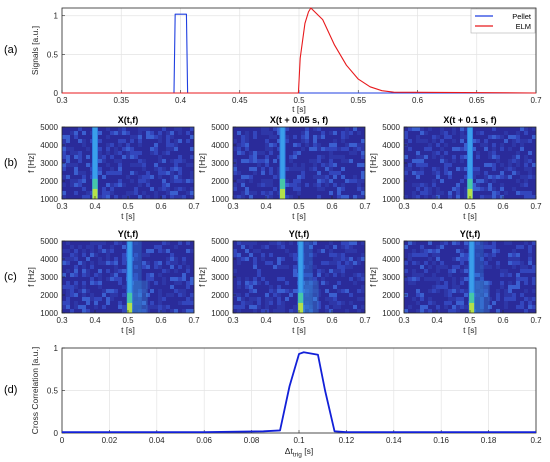 The height and width of the screenshot is (462, 550). Describe the element at coordinates (299, 234) in the screenshot. I see `panel-title: Y(t,f)` at that location.